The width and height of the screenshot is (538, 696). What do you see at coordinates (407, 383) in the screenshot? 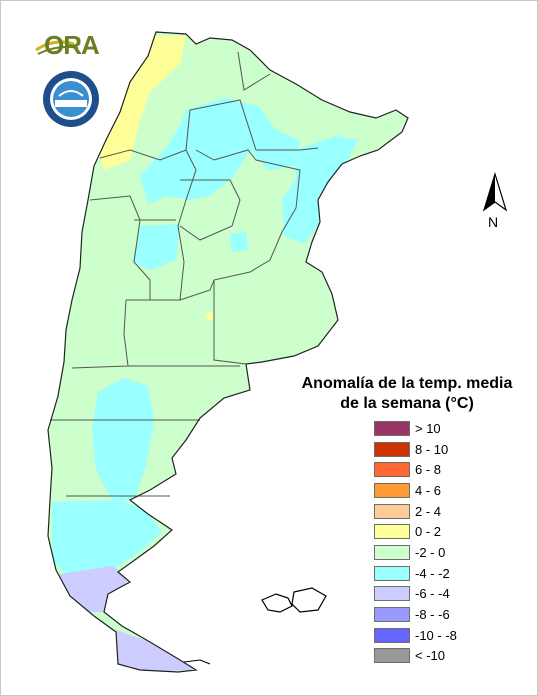
I see `legend-title-line-1: Anomalía de la temp. media` at bounding box center [407, 383].